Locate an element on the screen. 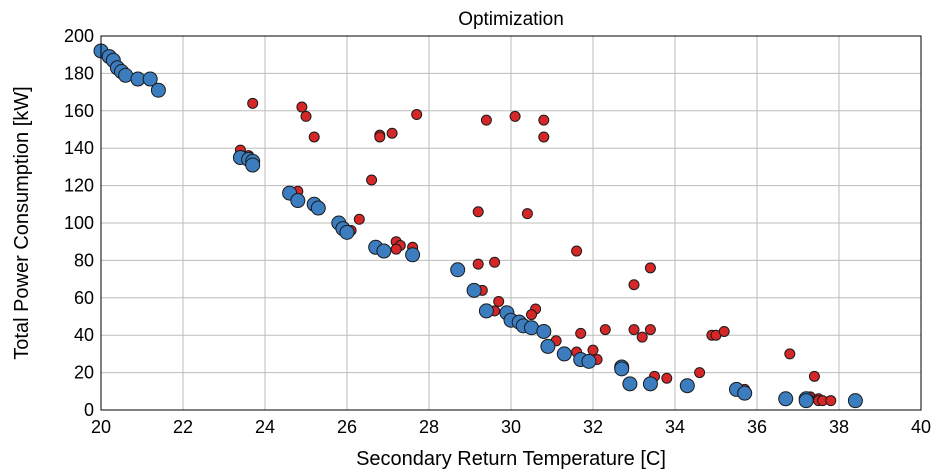  x-tick-label: 20 is located at coordinates (101, 427).